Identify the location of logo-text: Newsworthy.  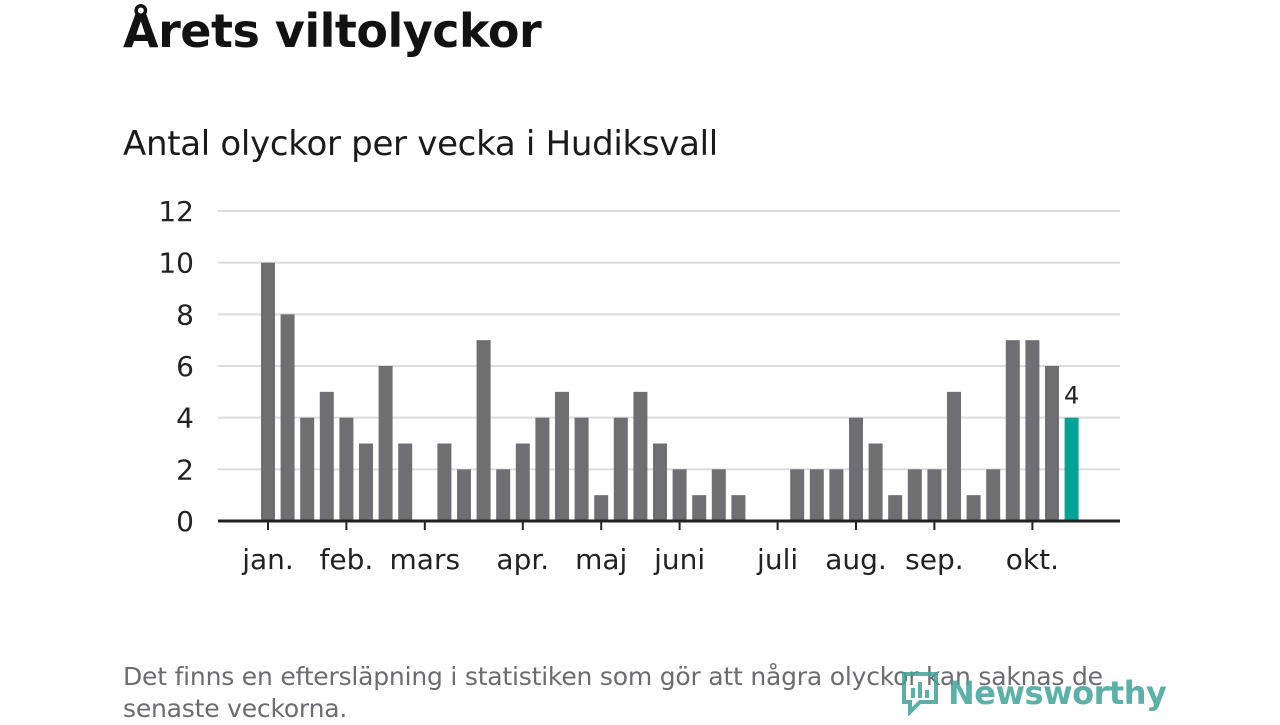
(1057, 693).